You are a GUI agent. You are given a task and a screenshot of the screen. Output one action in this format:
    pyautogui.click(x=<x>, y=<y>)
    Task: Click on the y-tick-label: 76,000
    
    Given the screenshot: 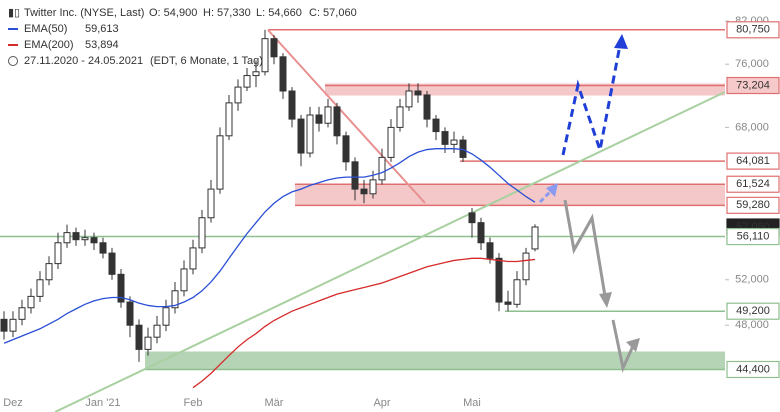 What is the action you would take?
    pyautogui.click(x=752, y=64)
    